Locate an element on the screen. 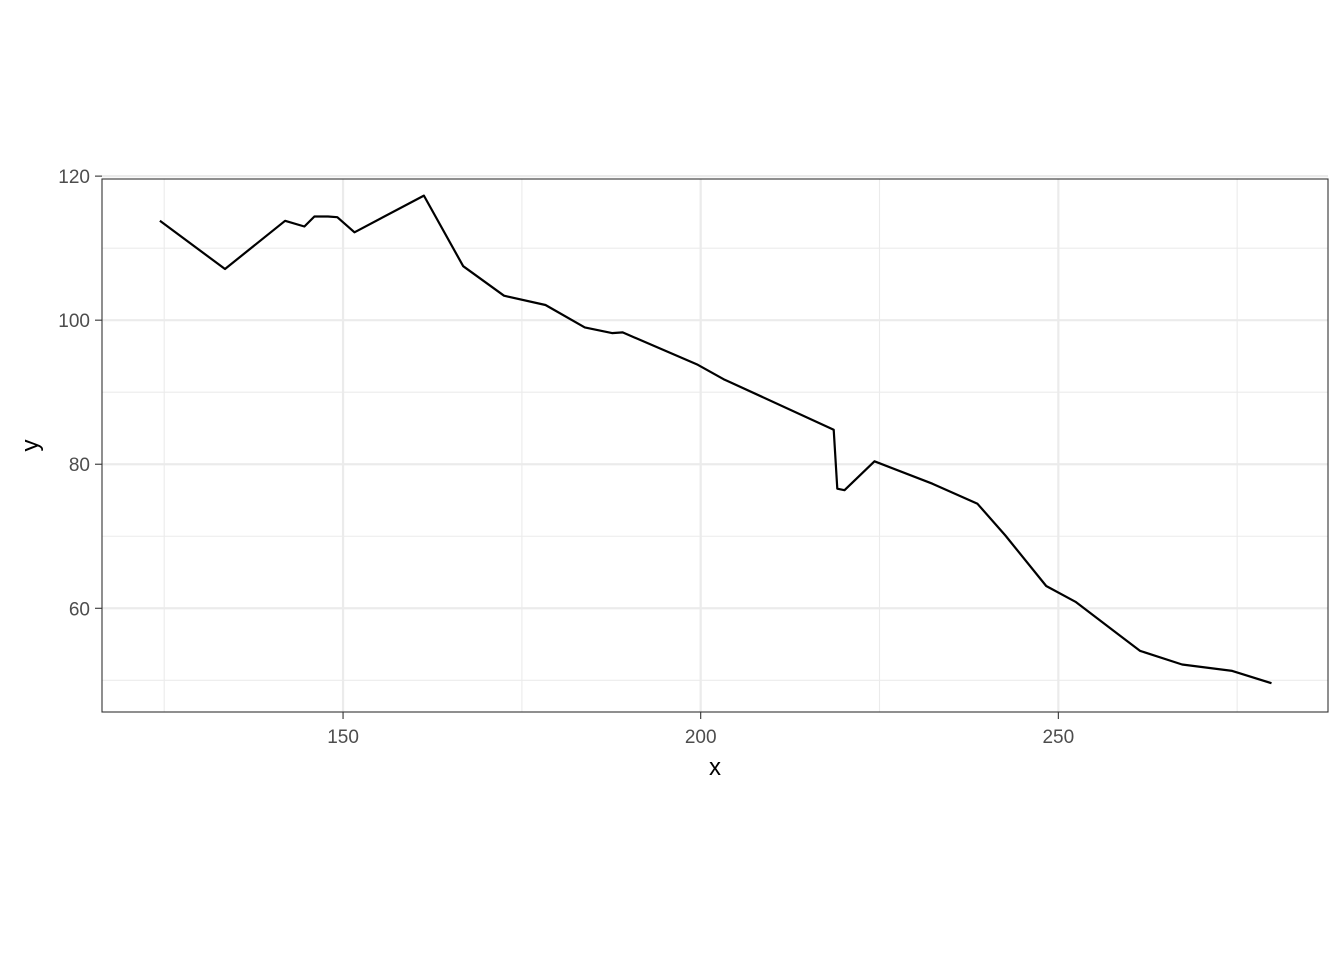  y-tick-label: 120 is located at coordinates (74, 177).